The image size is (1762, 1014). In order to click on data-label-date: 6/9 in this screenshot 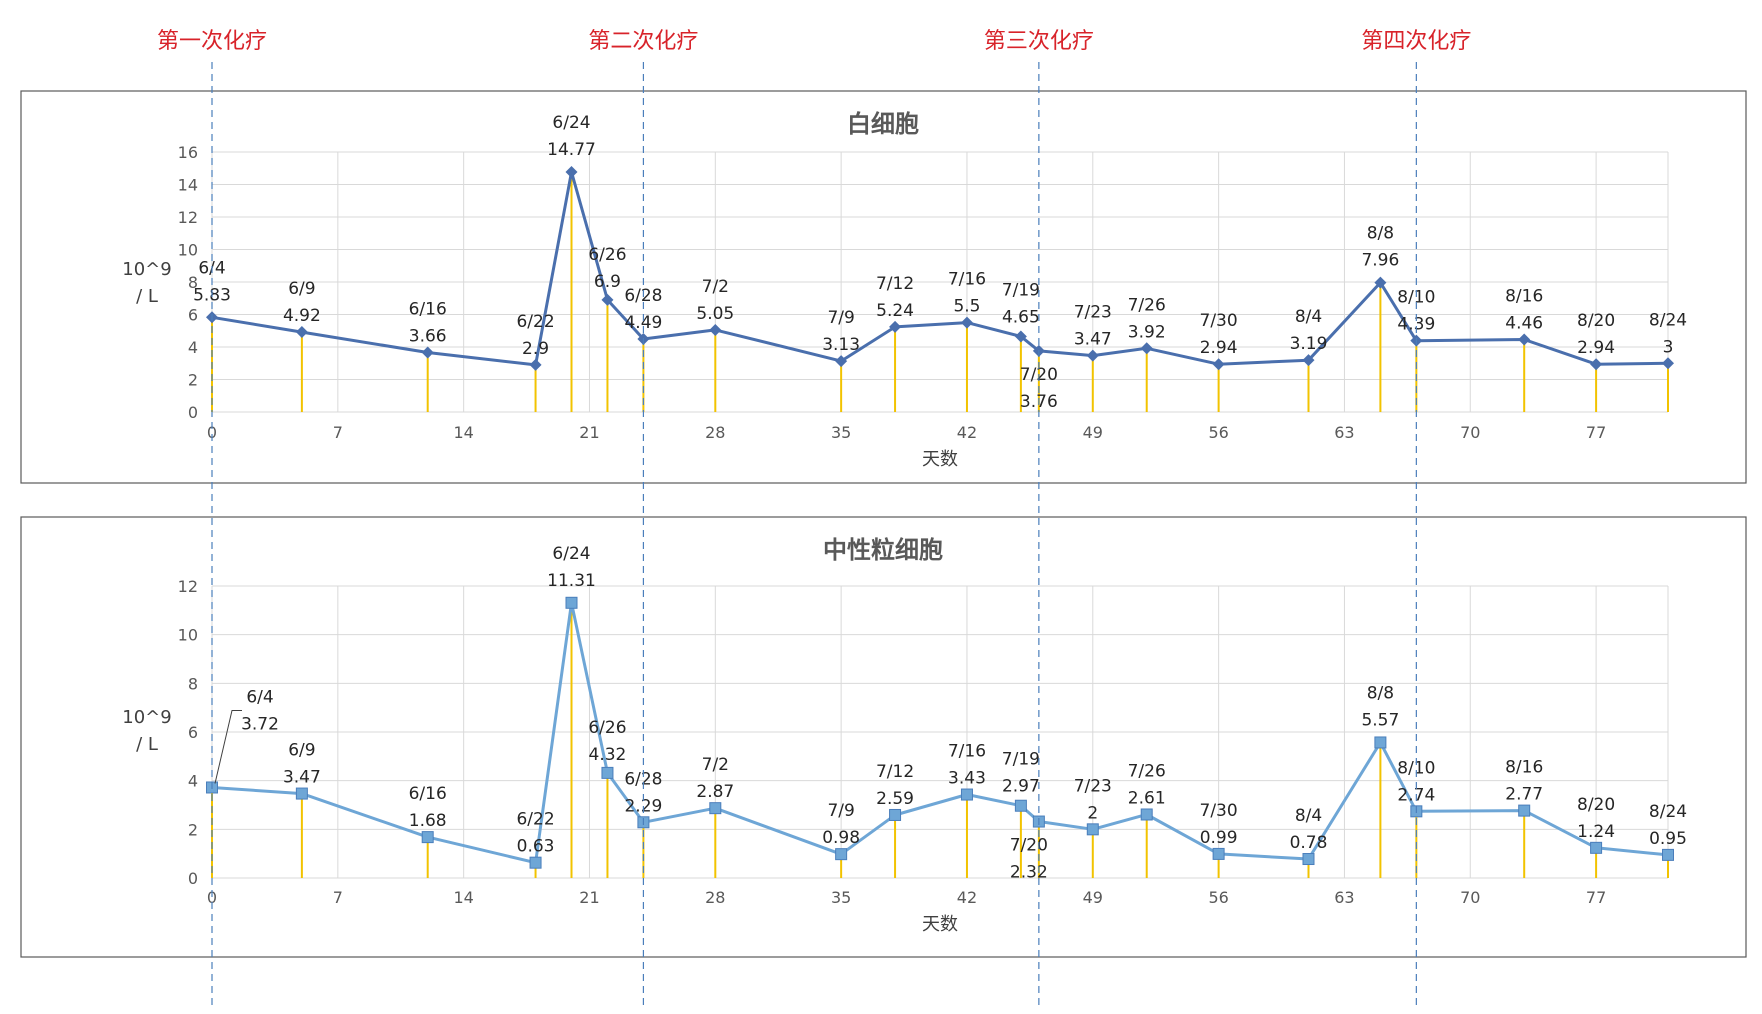, I will do `click(301, 289)`.